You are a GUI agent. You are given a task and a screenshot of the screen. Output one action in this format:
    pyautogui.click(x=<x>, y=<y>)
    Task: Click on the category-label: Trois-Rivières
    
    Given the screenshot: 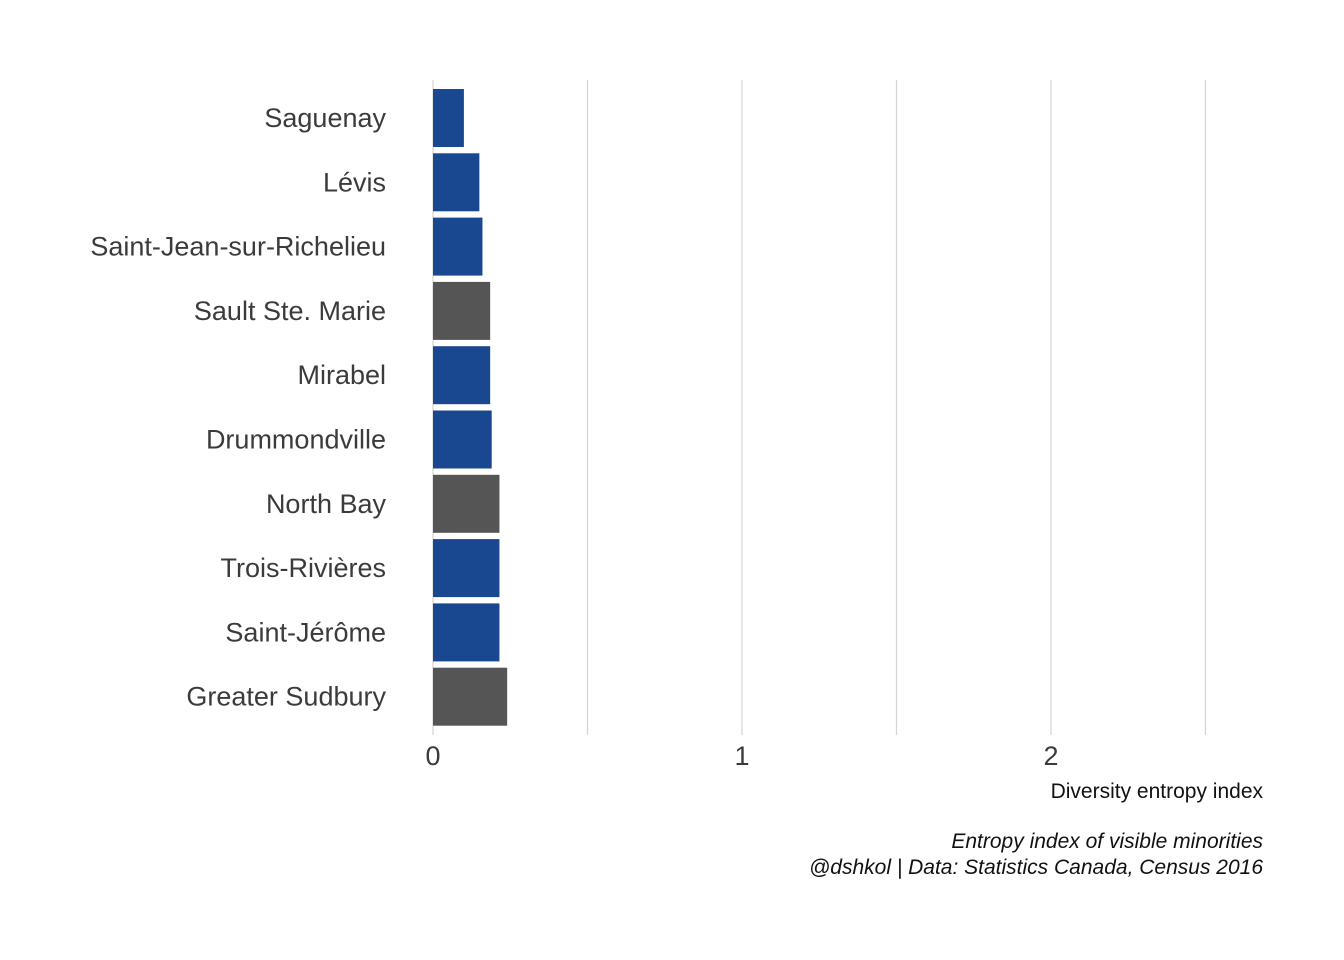 What is the action you would take?
    pyautogui.click(x=303, y=568)
    